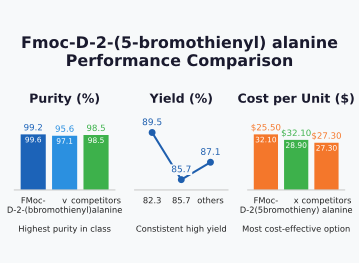 This screenshot has width=359, height=263. I want to click on data-label: 85.7, so click(181, 168).